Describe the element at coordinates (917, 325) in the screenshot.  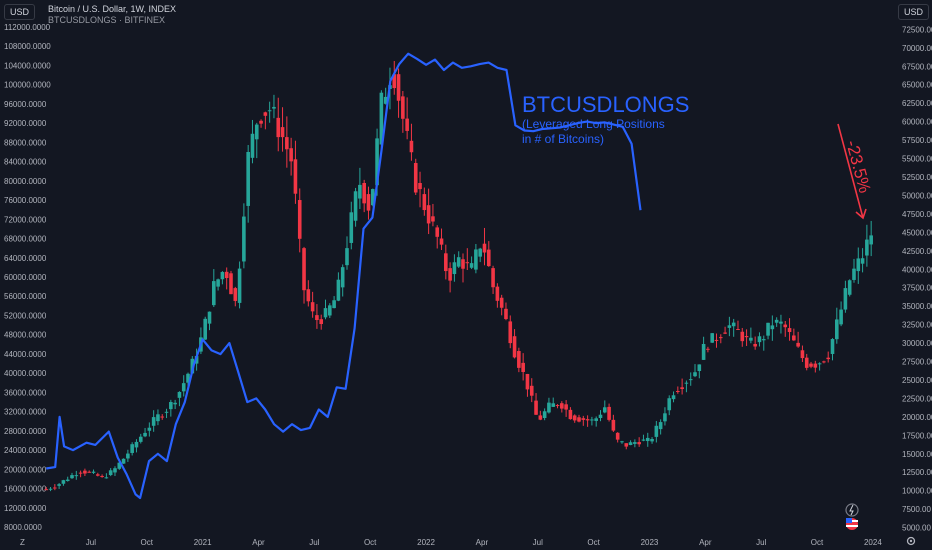
I see `right-tick-label: 32500.00` at that location.